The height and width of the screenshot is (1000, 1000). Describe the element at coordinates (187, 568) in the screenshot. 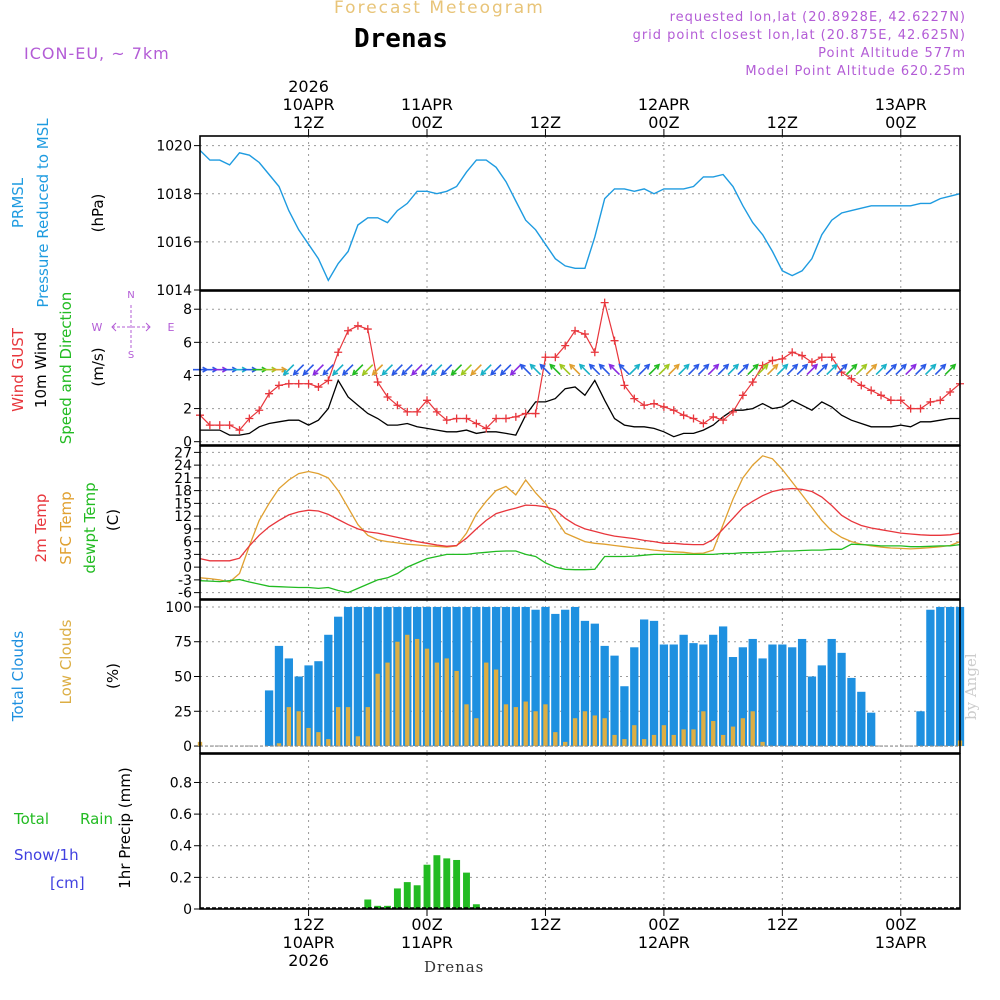

I see `temp-tick-label: 0` at that location.